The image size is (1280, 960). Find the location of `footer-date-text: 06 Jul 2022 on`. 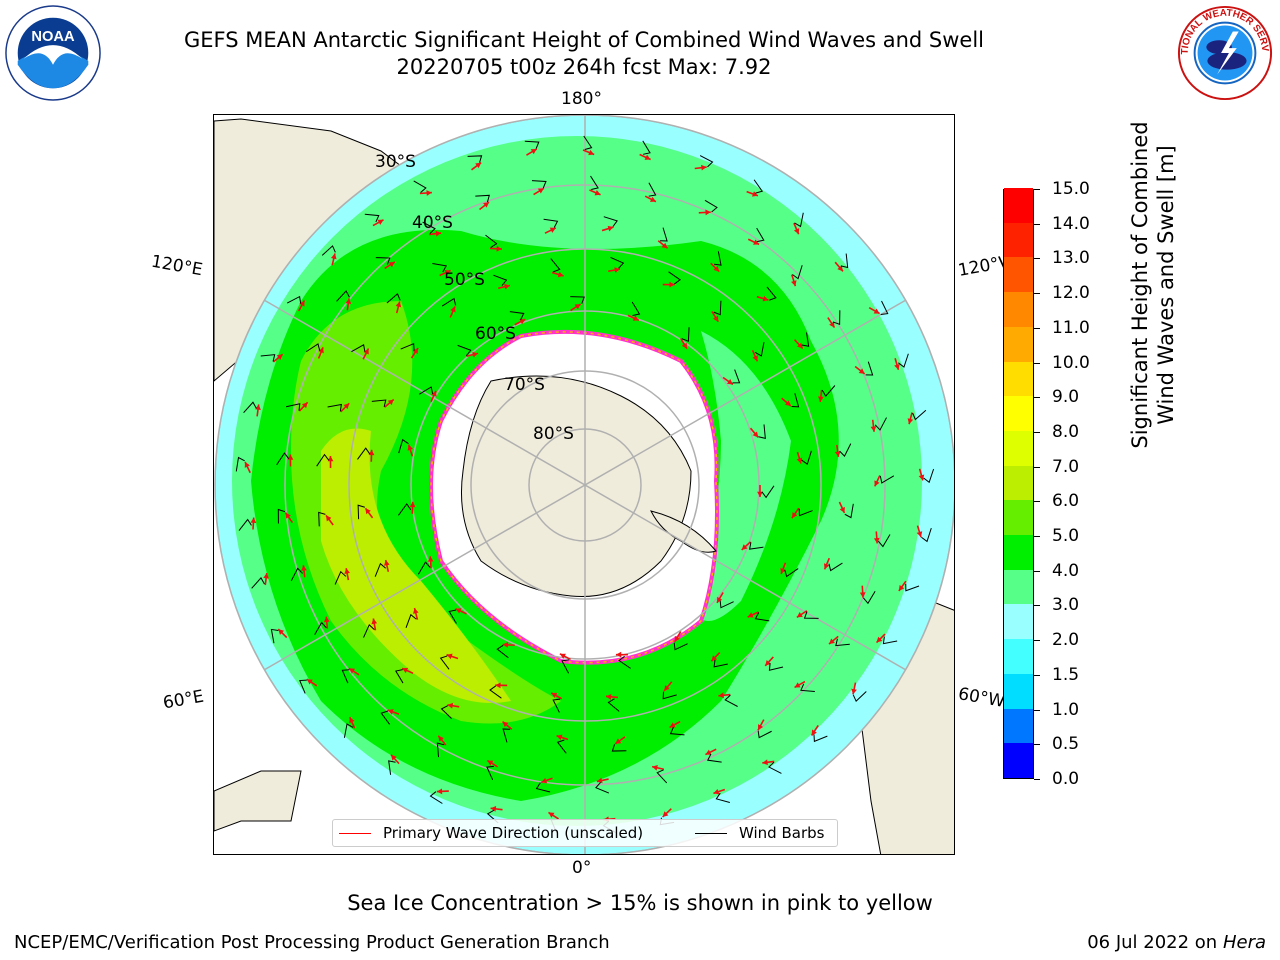

footer-date-text: 06 Jul 2022 on is located at coordinates (1155, 942).